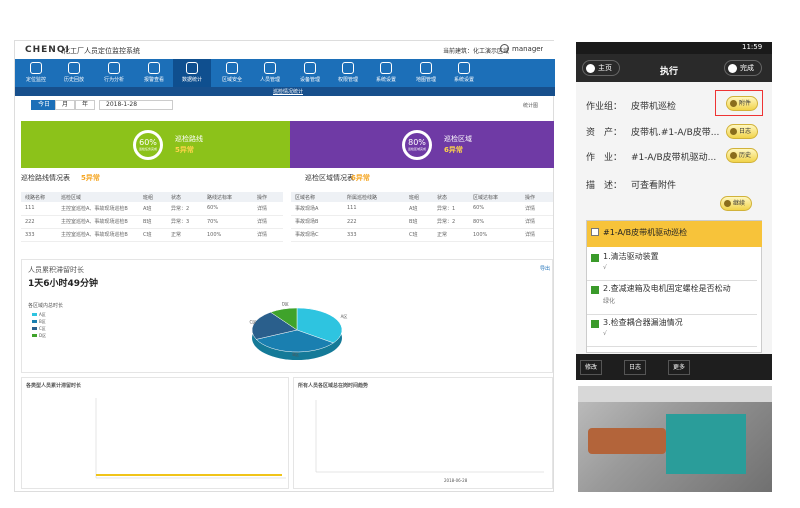  I want to click on nav-item-playback: 历史回放, so click(74, 73).